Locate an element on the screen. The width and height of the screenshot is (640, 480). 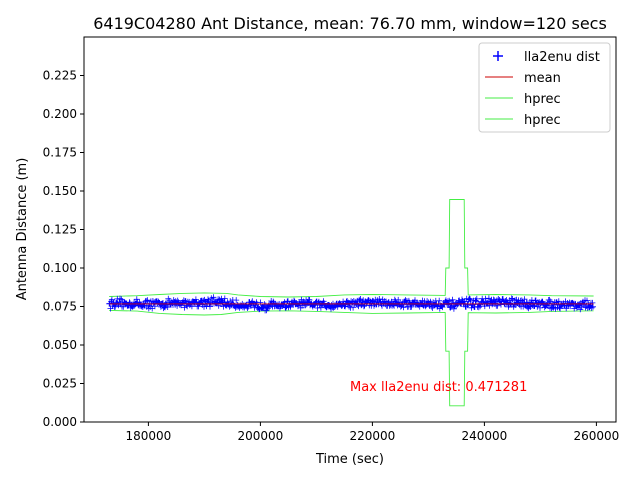
y-tick-label: 0.175 is located at coordinates (60, 153).